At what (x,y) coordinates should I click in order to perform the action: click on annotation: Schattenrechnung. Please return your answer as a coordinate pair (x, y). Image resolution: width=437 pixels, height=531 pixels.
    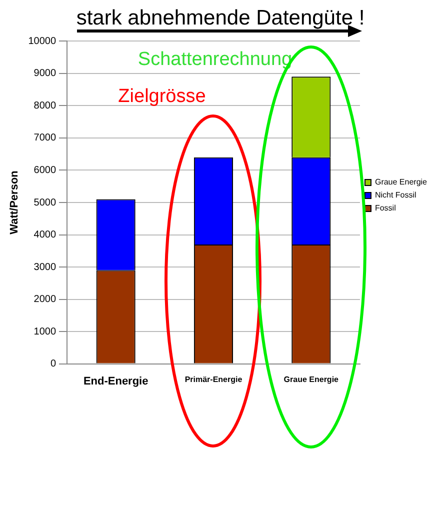
    Looking at the image, I should click on (215, 59).